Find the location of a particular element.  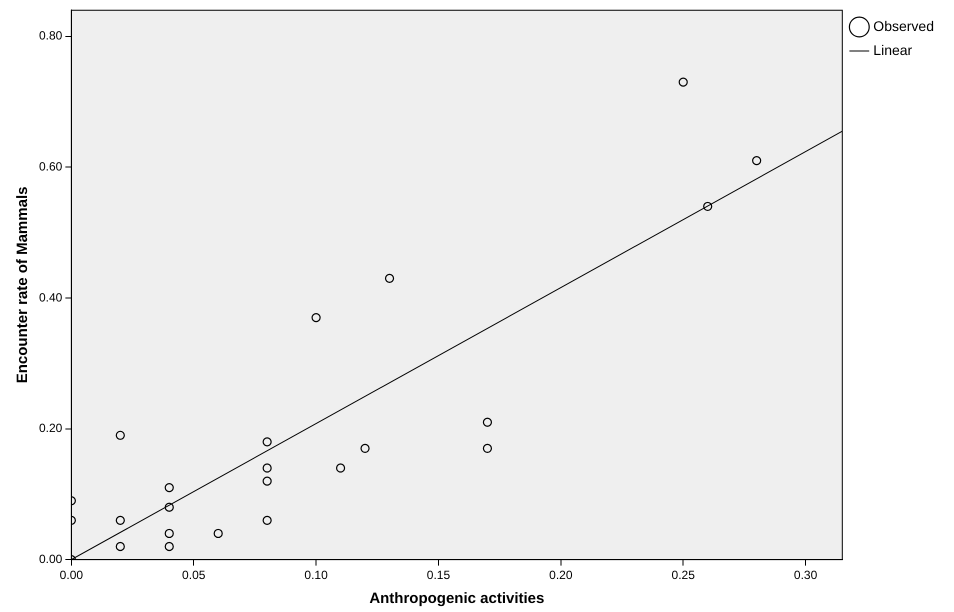

y-tick-label: 0.60 is located at coordinates (50, 166).